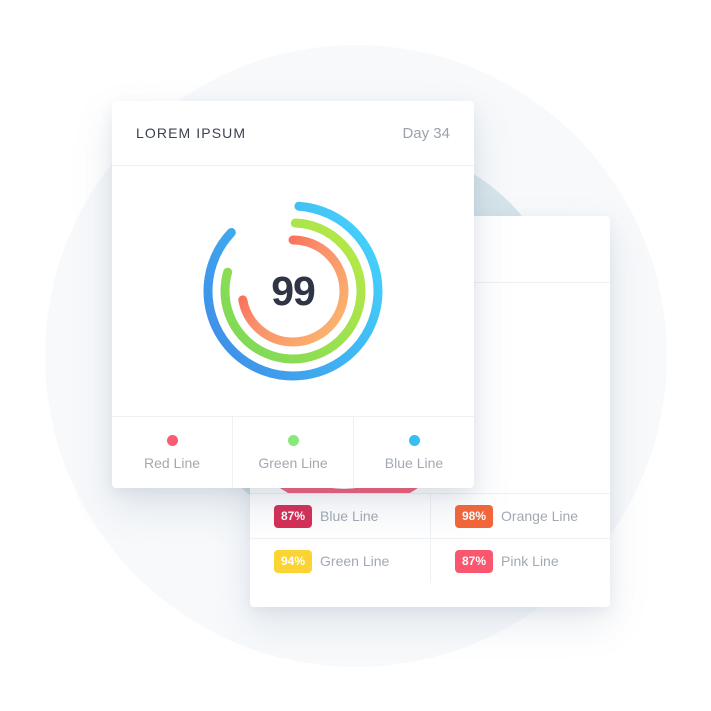 This screenshot has width=711, height=711. What do you see at coordinates (355, 561) in the screenshot?
I see `stat-label: Green Line` at bounding box center [355, 561].